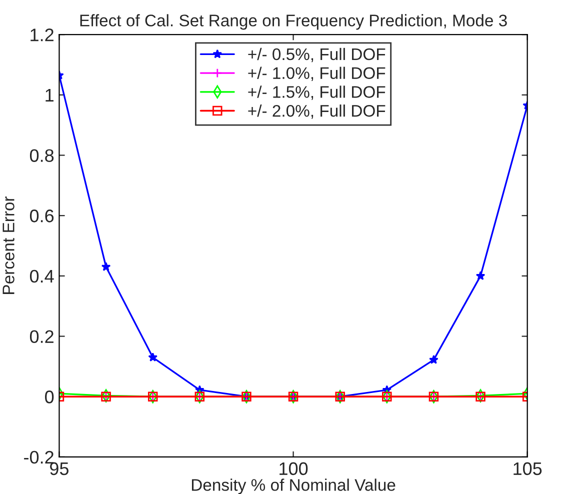  Describe the element at coordinates (317, 111) in the screenshot. I see `legend-label: +/- 2.0%, Full DOF` at that location.